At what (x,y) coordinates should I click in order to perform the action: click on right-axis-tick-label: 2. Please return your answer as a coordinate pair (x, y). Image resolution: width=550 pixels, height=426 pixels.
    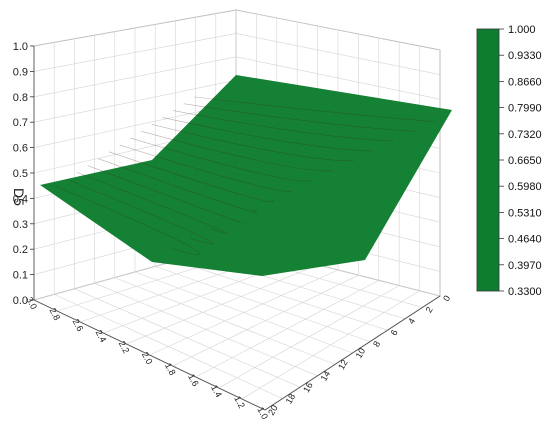
    Looking at the image, I should click on (429, 309).